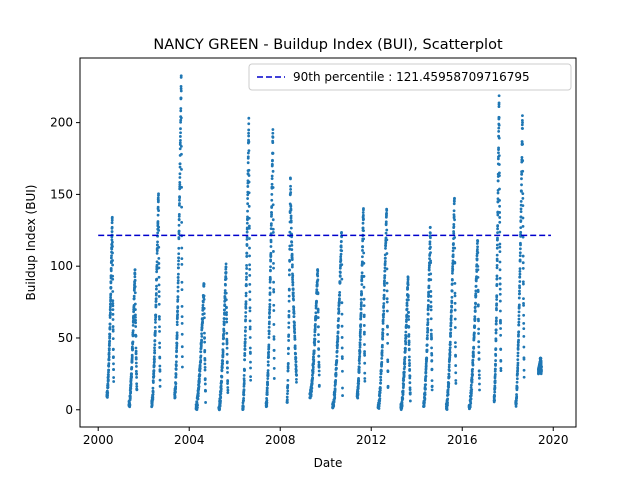  What do you see at coordinates (328, 463) in the screenshot?
I see `x-axis-label: Date` at bounding box center [328, 463].